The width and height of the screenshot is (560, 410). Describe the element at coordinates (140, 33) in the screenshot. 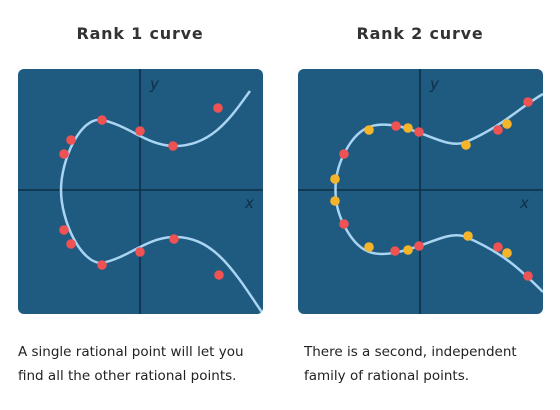

I see `panel-title: Rank 1 curve` at that location.